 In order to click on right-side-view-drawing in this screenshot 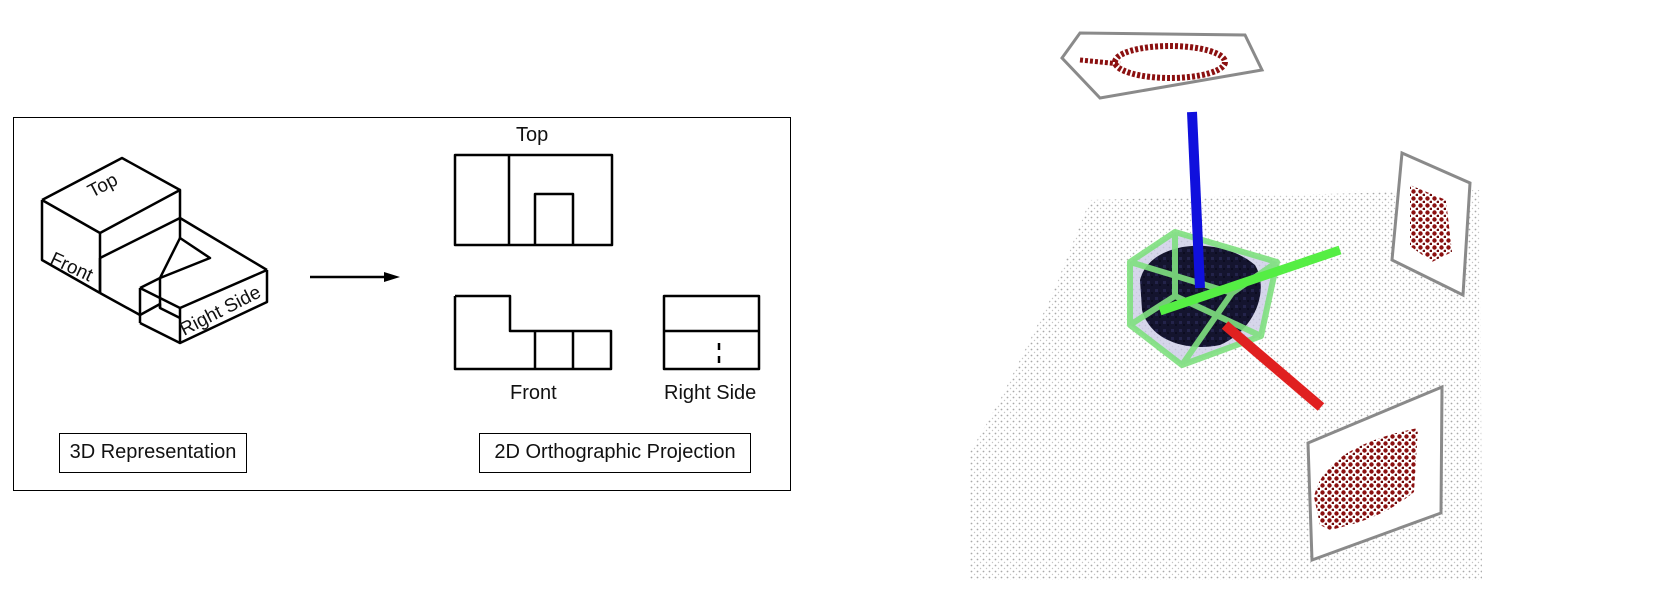, I will do `click(711, 332)`.